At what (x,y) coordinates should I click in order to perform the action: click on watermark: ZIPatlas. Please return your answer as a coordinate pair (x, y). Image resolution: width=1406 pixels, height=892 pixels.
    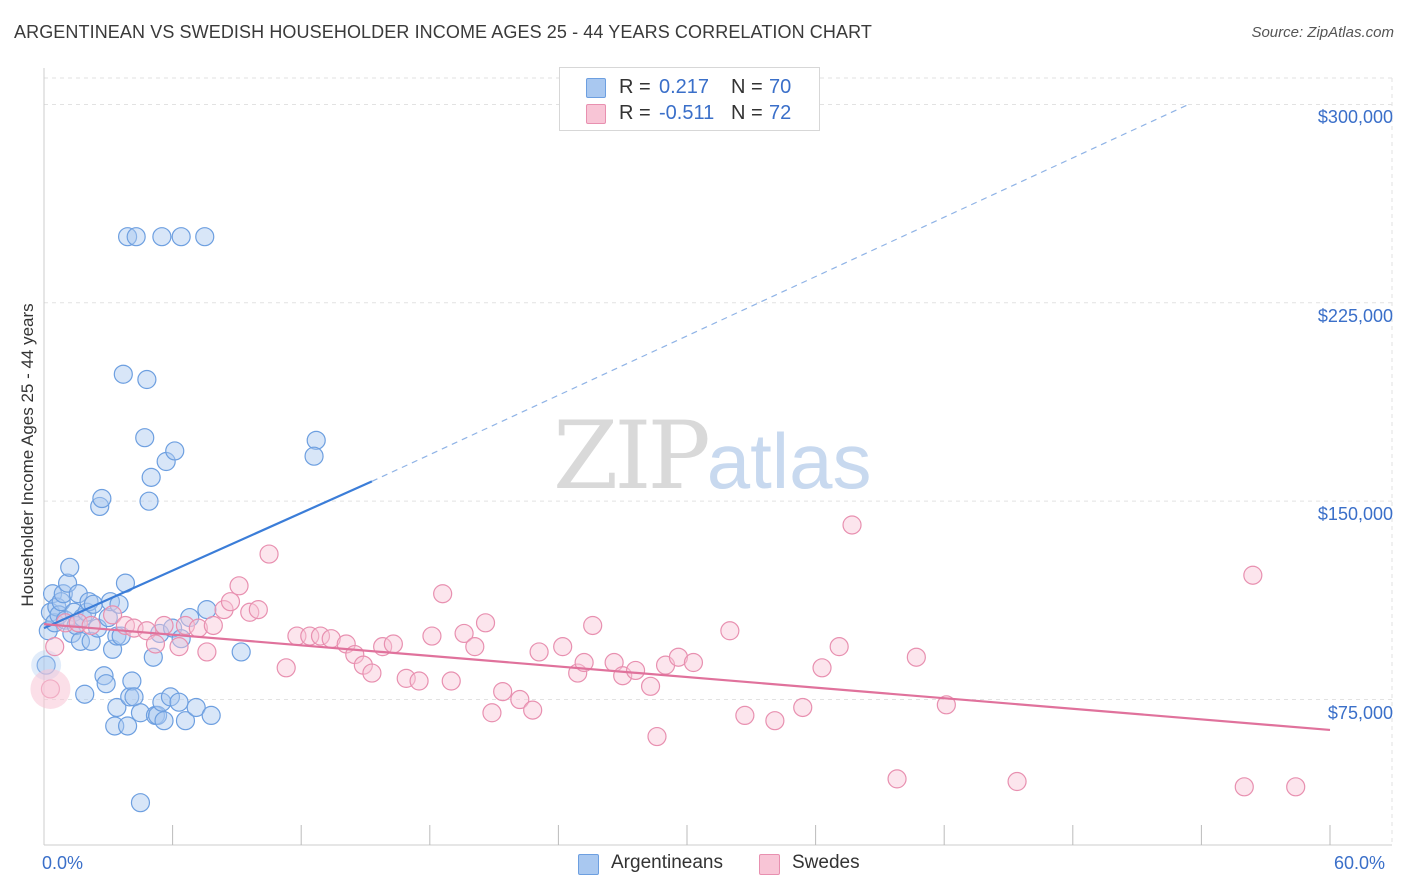
    Looking at the image, I should click on (712, 456).